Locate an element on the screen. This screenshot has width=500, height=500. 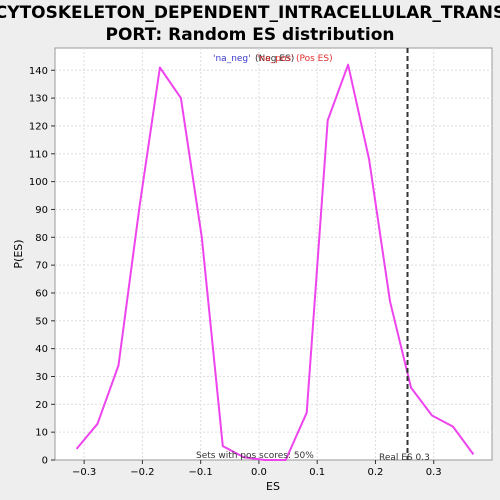
y-tick-label: 0 is located at coordinates (45, 461).